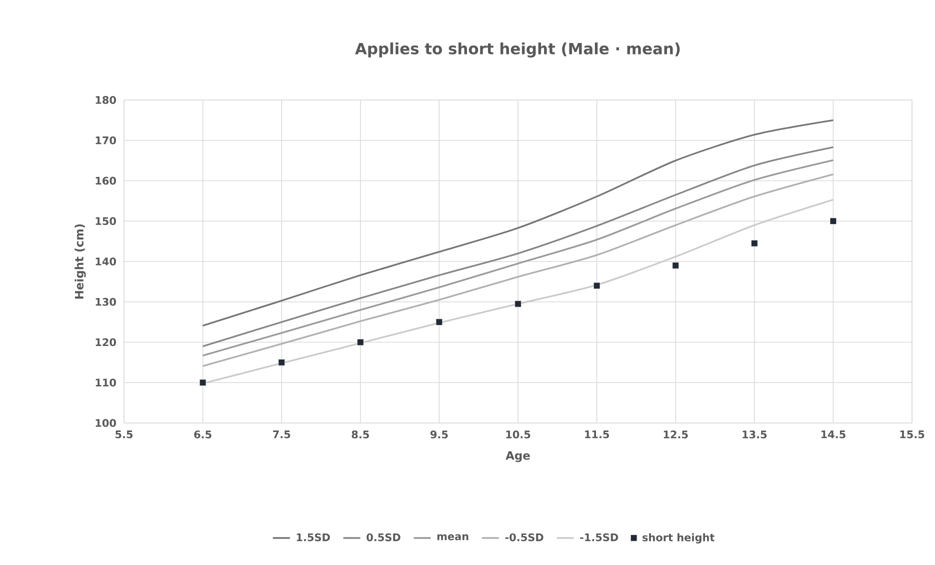 This screenshot has width=935, height=565. What do you see at coordinates (106, 100) in the screenshot?
I see `y-tick-label: 180` at bounding box center [106, 100].